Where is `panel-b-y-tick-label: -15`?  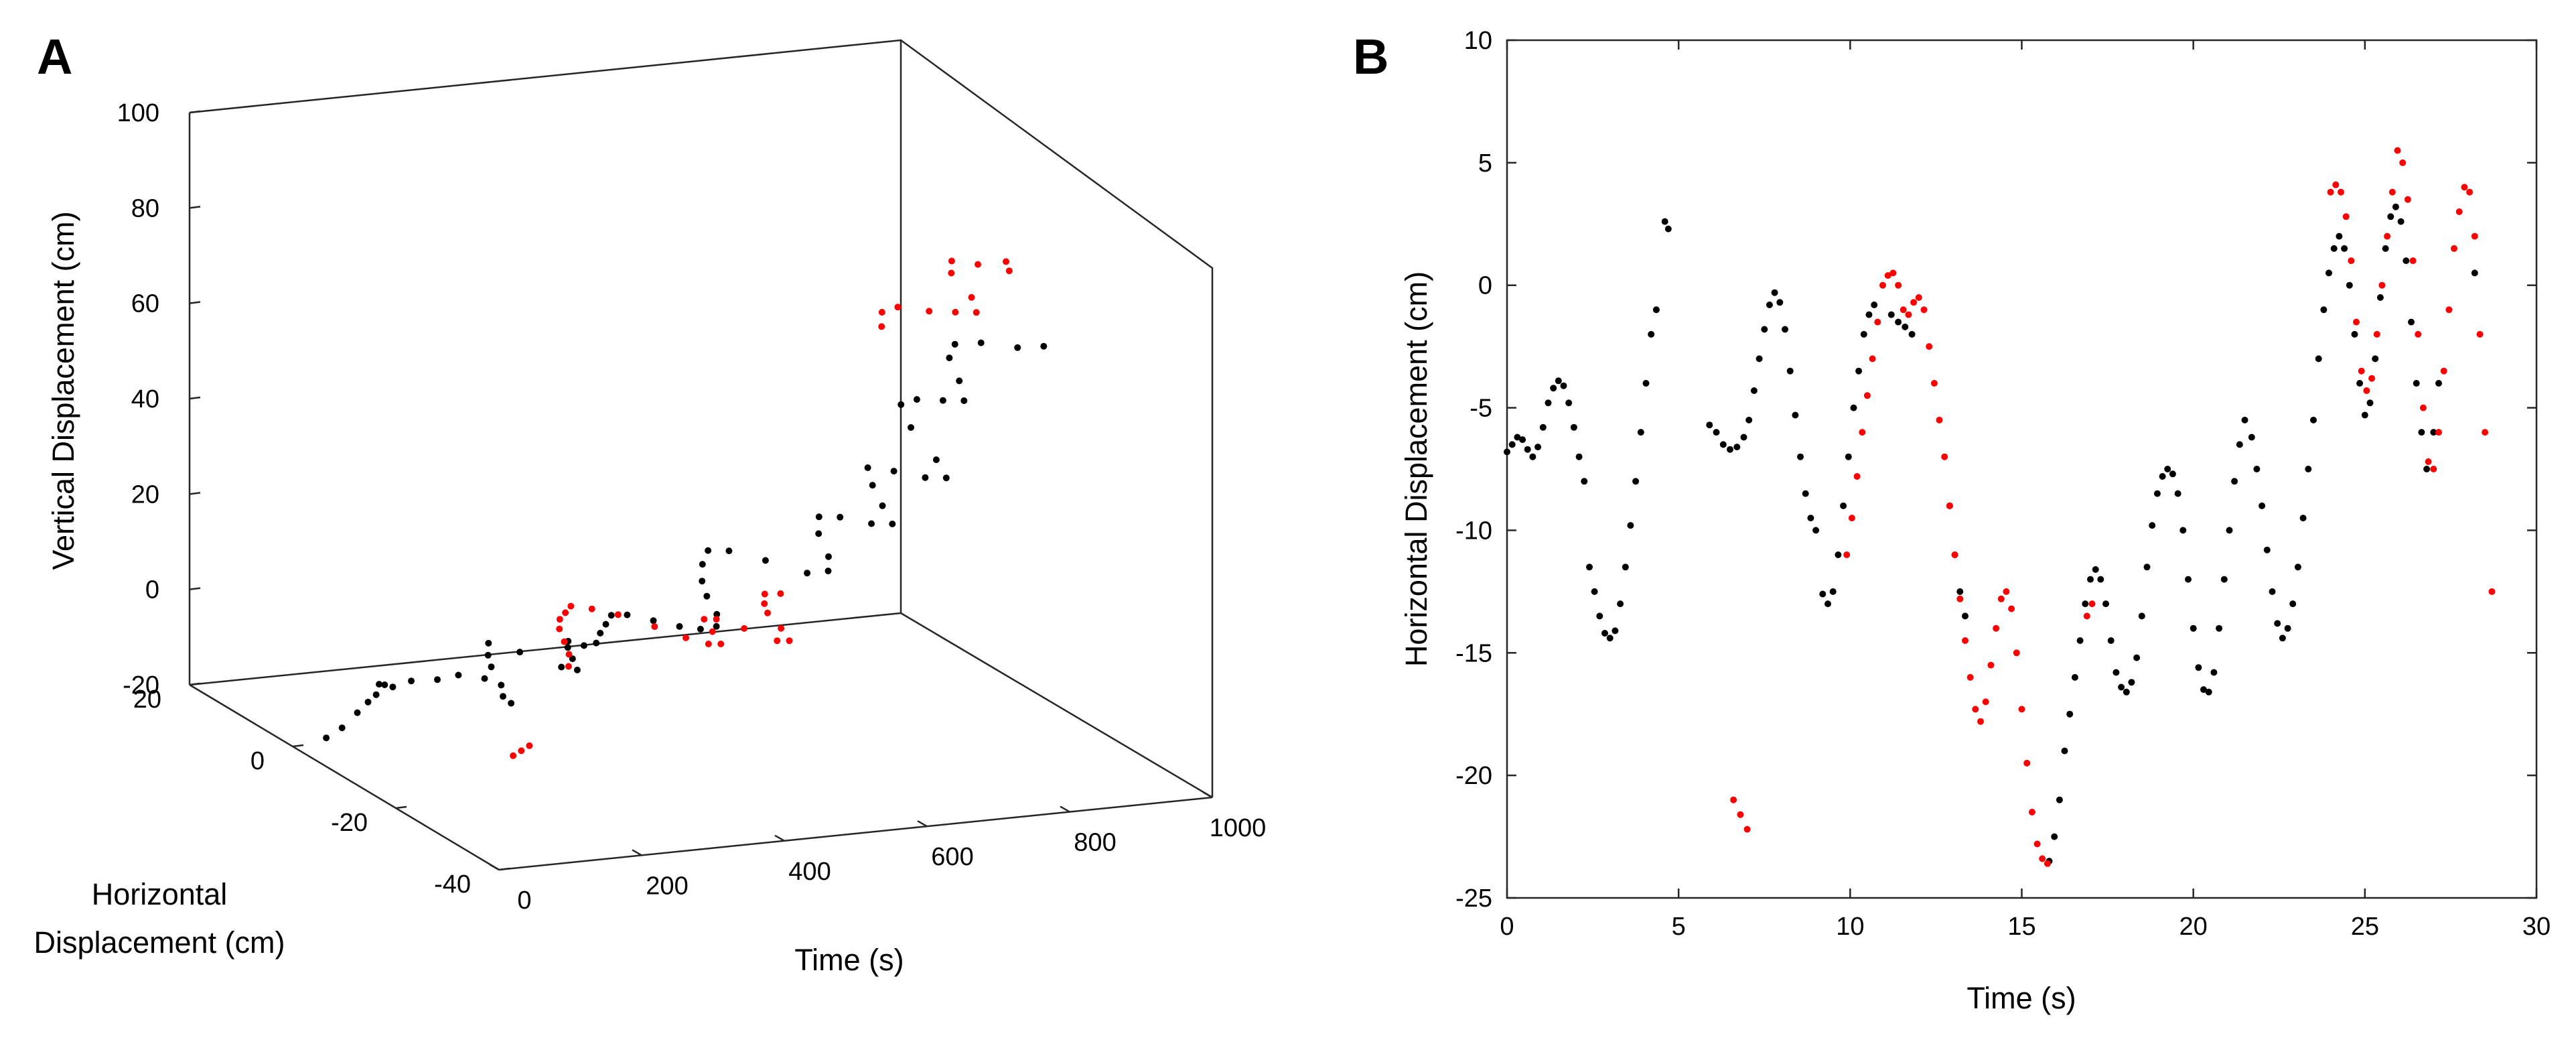 panel-b-y-tick-label: -15 is located at coordinates (1473, 653).